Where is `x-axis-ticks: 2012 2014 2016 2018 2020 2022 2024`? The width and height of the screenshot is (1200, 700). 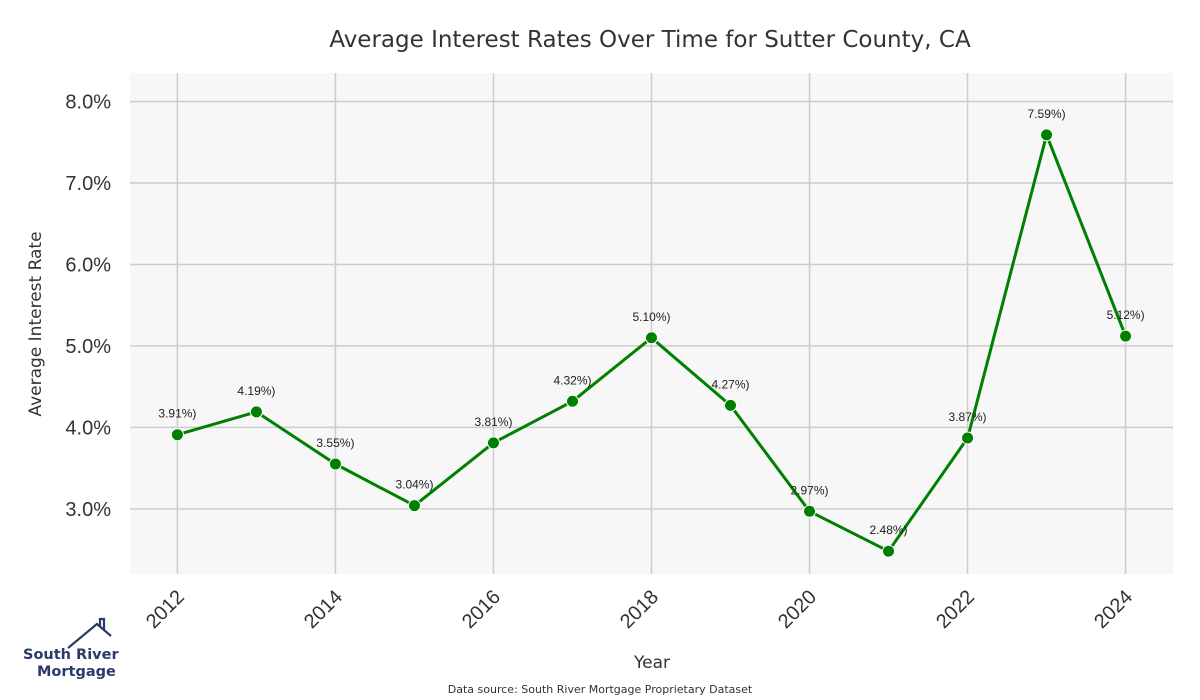
x-axis-ticks: 2012 2014 2016 2018 2020 2022 2024 is located at coordinates (639, 609).